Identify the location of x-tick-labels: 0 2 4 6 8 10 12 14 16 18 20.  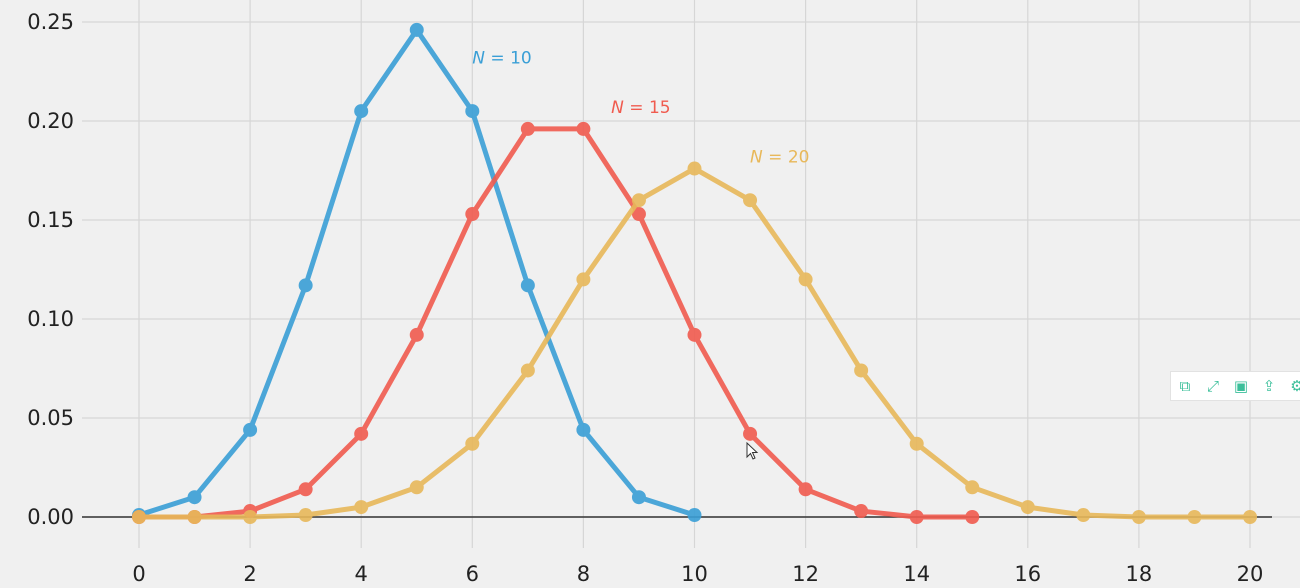
(697, 574).